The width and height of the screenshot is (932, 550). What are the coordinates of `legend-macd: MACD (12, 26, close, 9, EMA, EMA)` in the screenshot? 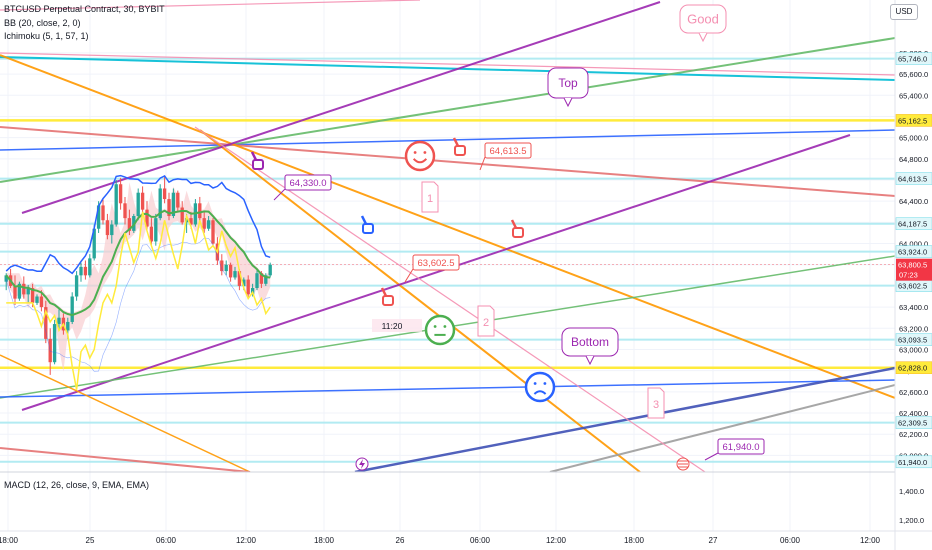 It's located at (77, 485).